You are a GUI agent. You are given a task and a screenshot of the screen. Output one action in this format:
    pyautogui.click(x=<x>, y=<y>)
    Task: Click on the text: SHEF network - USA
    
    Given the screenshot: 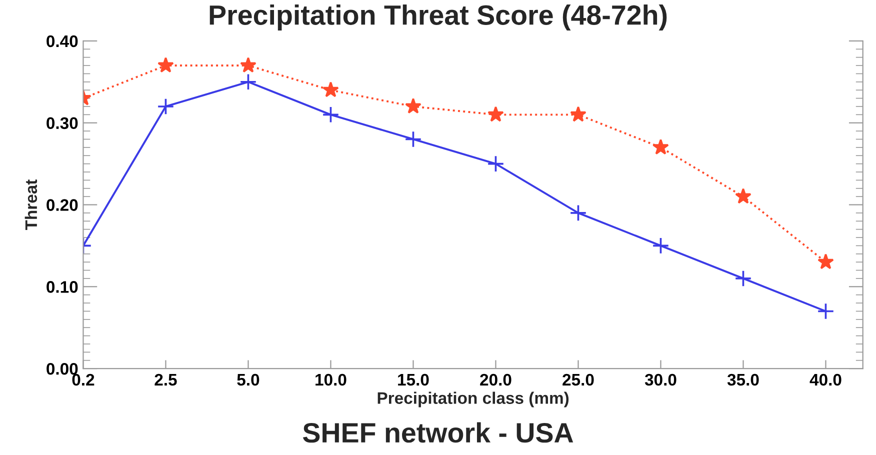 What is the action you would take?
    pyautogui.click(x=438, y=432)
    